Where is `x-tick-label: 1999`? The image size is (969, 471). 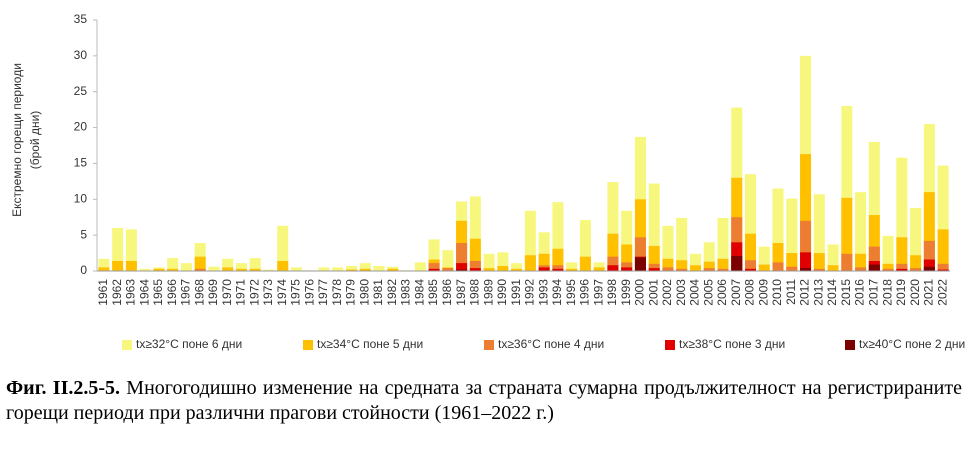 x-tick-label: 1999 is located at coordinates (626, 292).